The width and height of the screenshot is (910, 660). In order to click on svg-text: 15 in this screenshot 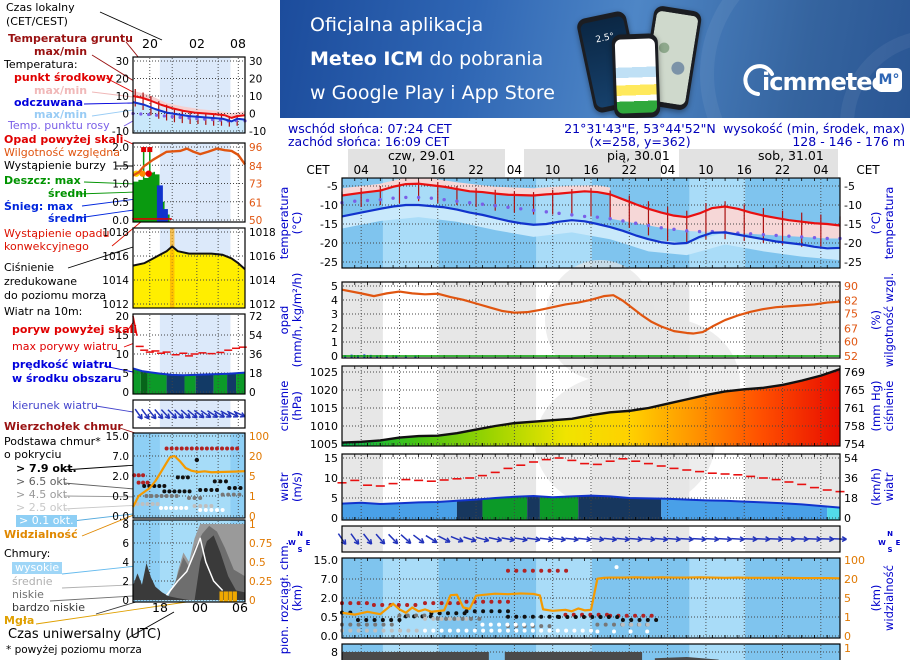, I will do `click(122, 336)`.